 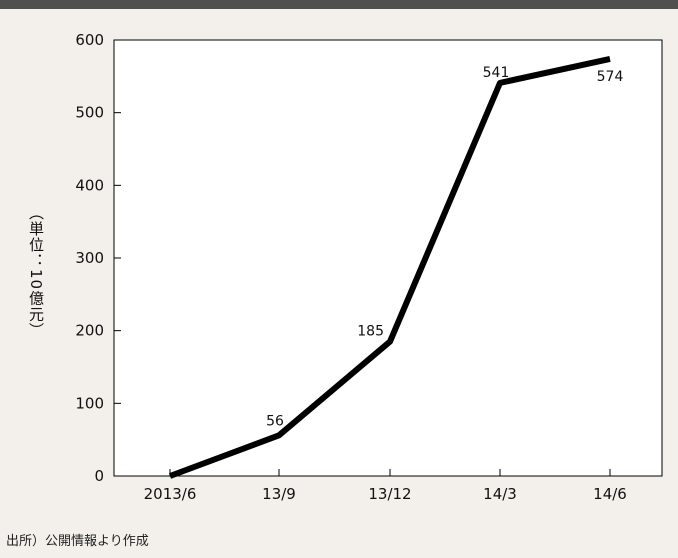 I want to click on y-axis: 0 100 200 300 400 500 600, so click(x=98, y=258).